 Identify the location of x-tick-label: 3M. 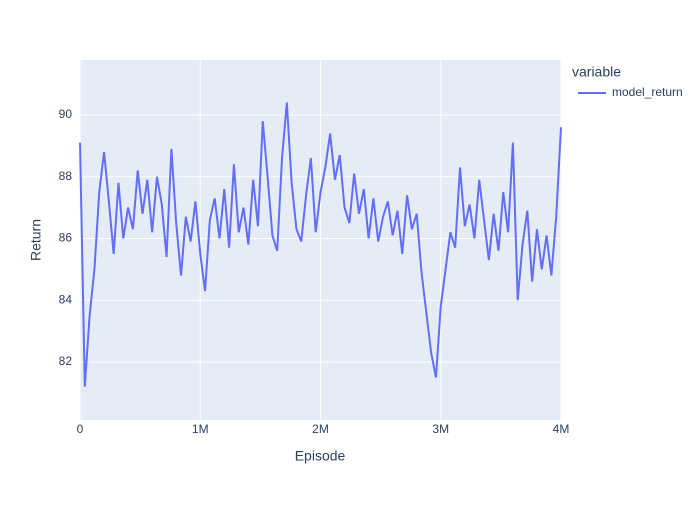
(440, 429).